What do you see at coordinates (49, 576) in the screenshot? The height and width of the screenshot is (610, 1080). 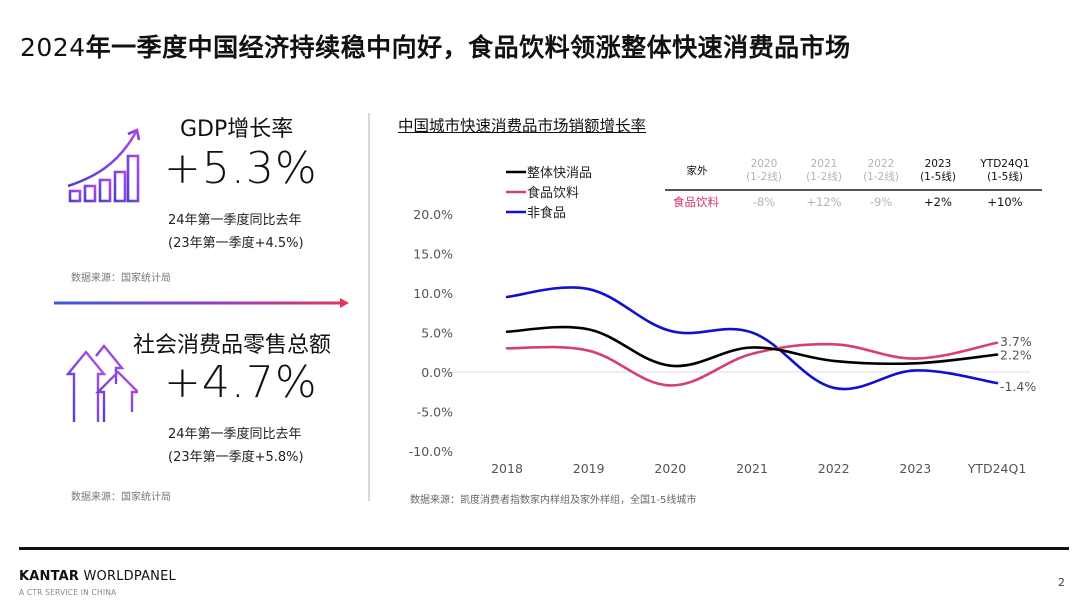 I see `brand-bold: KANTAR` at bounding box center [49, 576].